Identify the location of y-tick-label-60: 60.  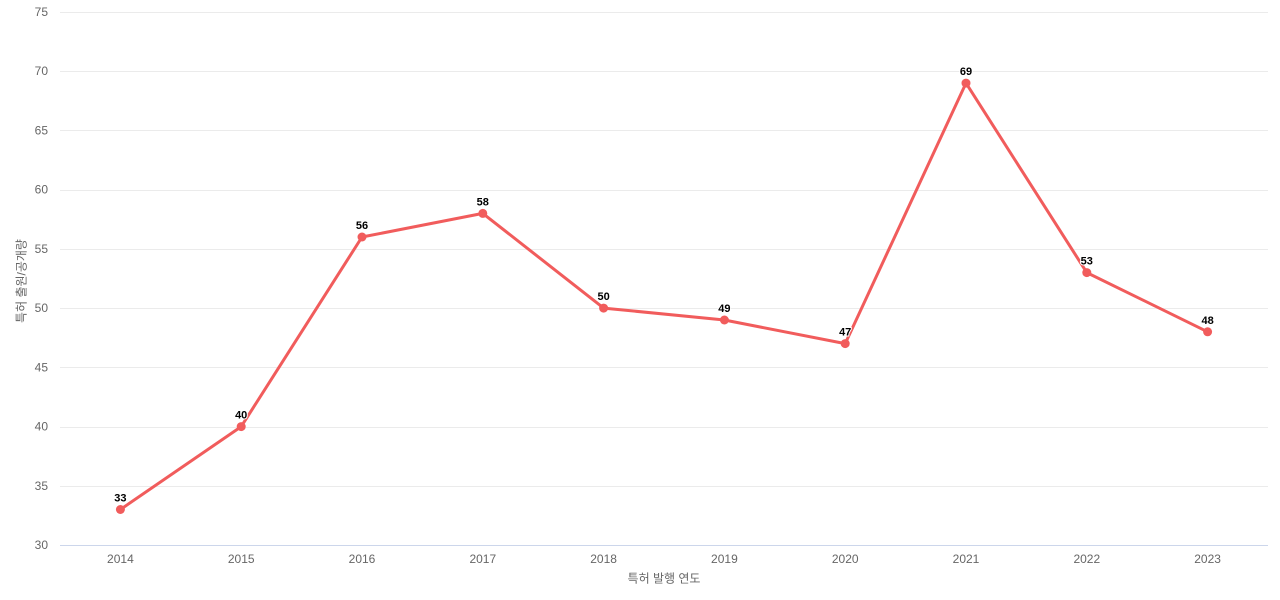
(42, 190).